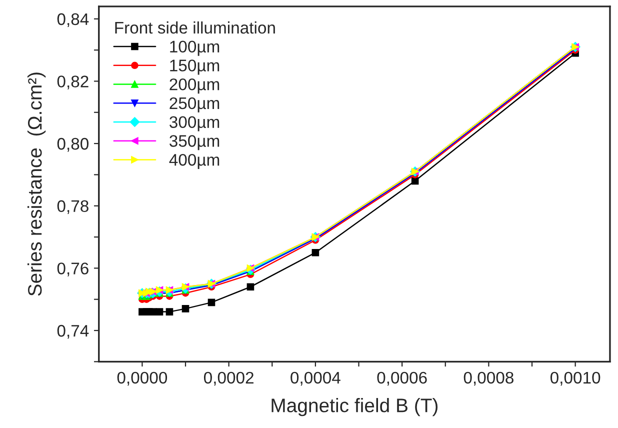 The image size is (618, 428). I want to click on legend-label: 350µm, so click(195, 142).